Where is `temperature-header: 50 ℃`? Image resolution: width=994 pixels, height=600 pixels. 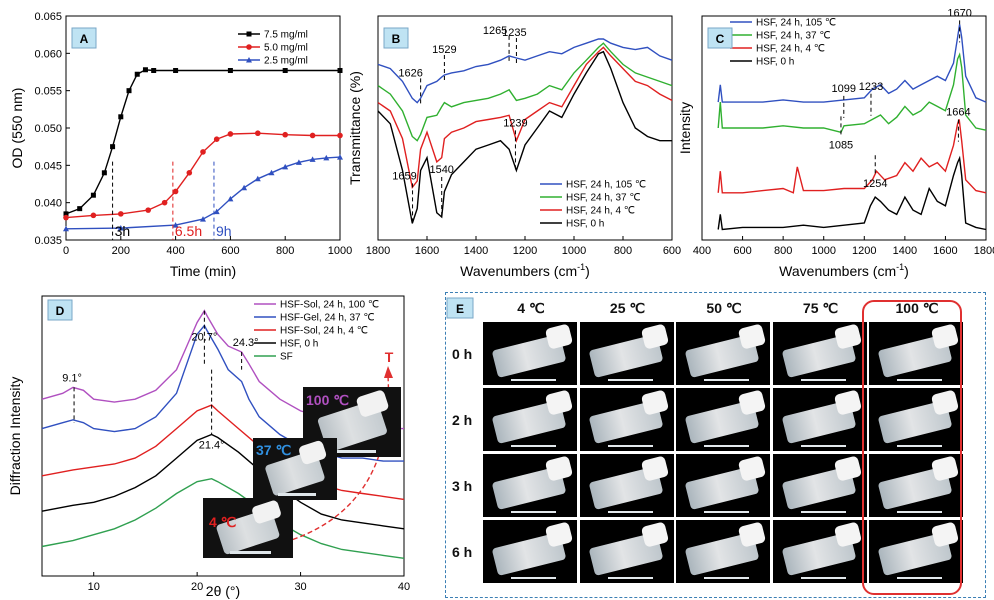 temperature-header: 50 ℃ is located at coordinates (724, 308).